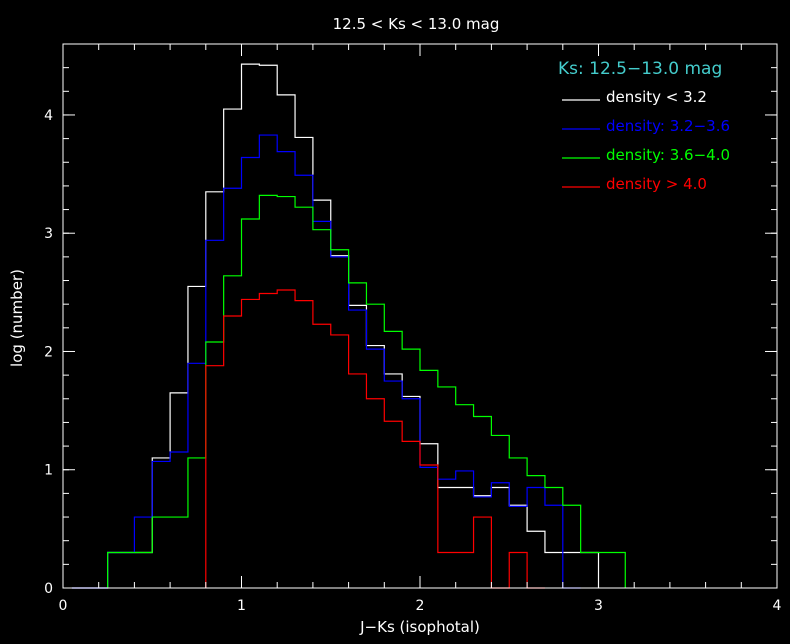 This screenshot has height=644, width=790. I want to click on x-tick-label: 4, so click(777, 606).